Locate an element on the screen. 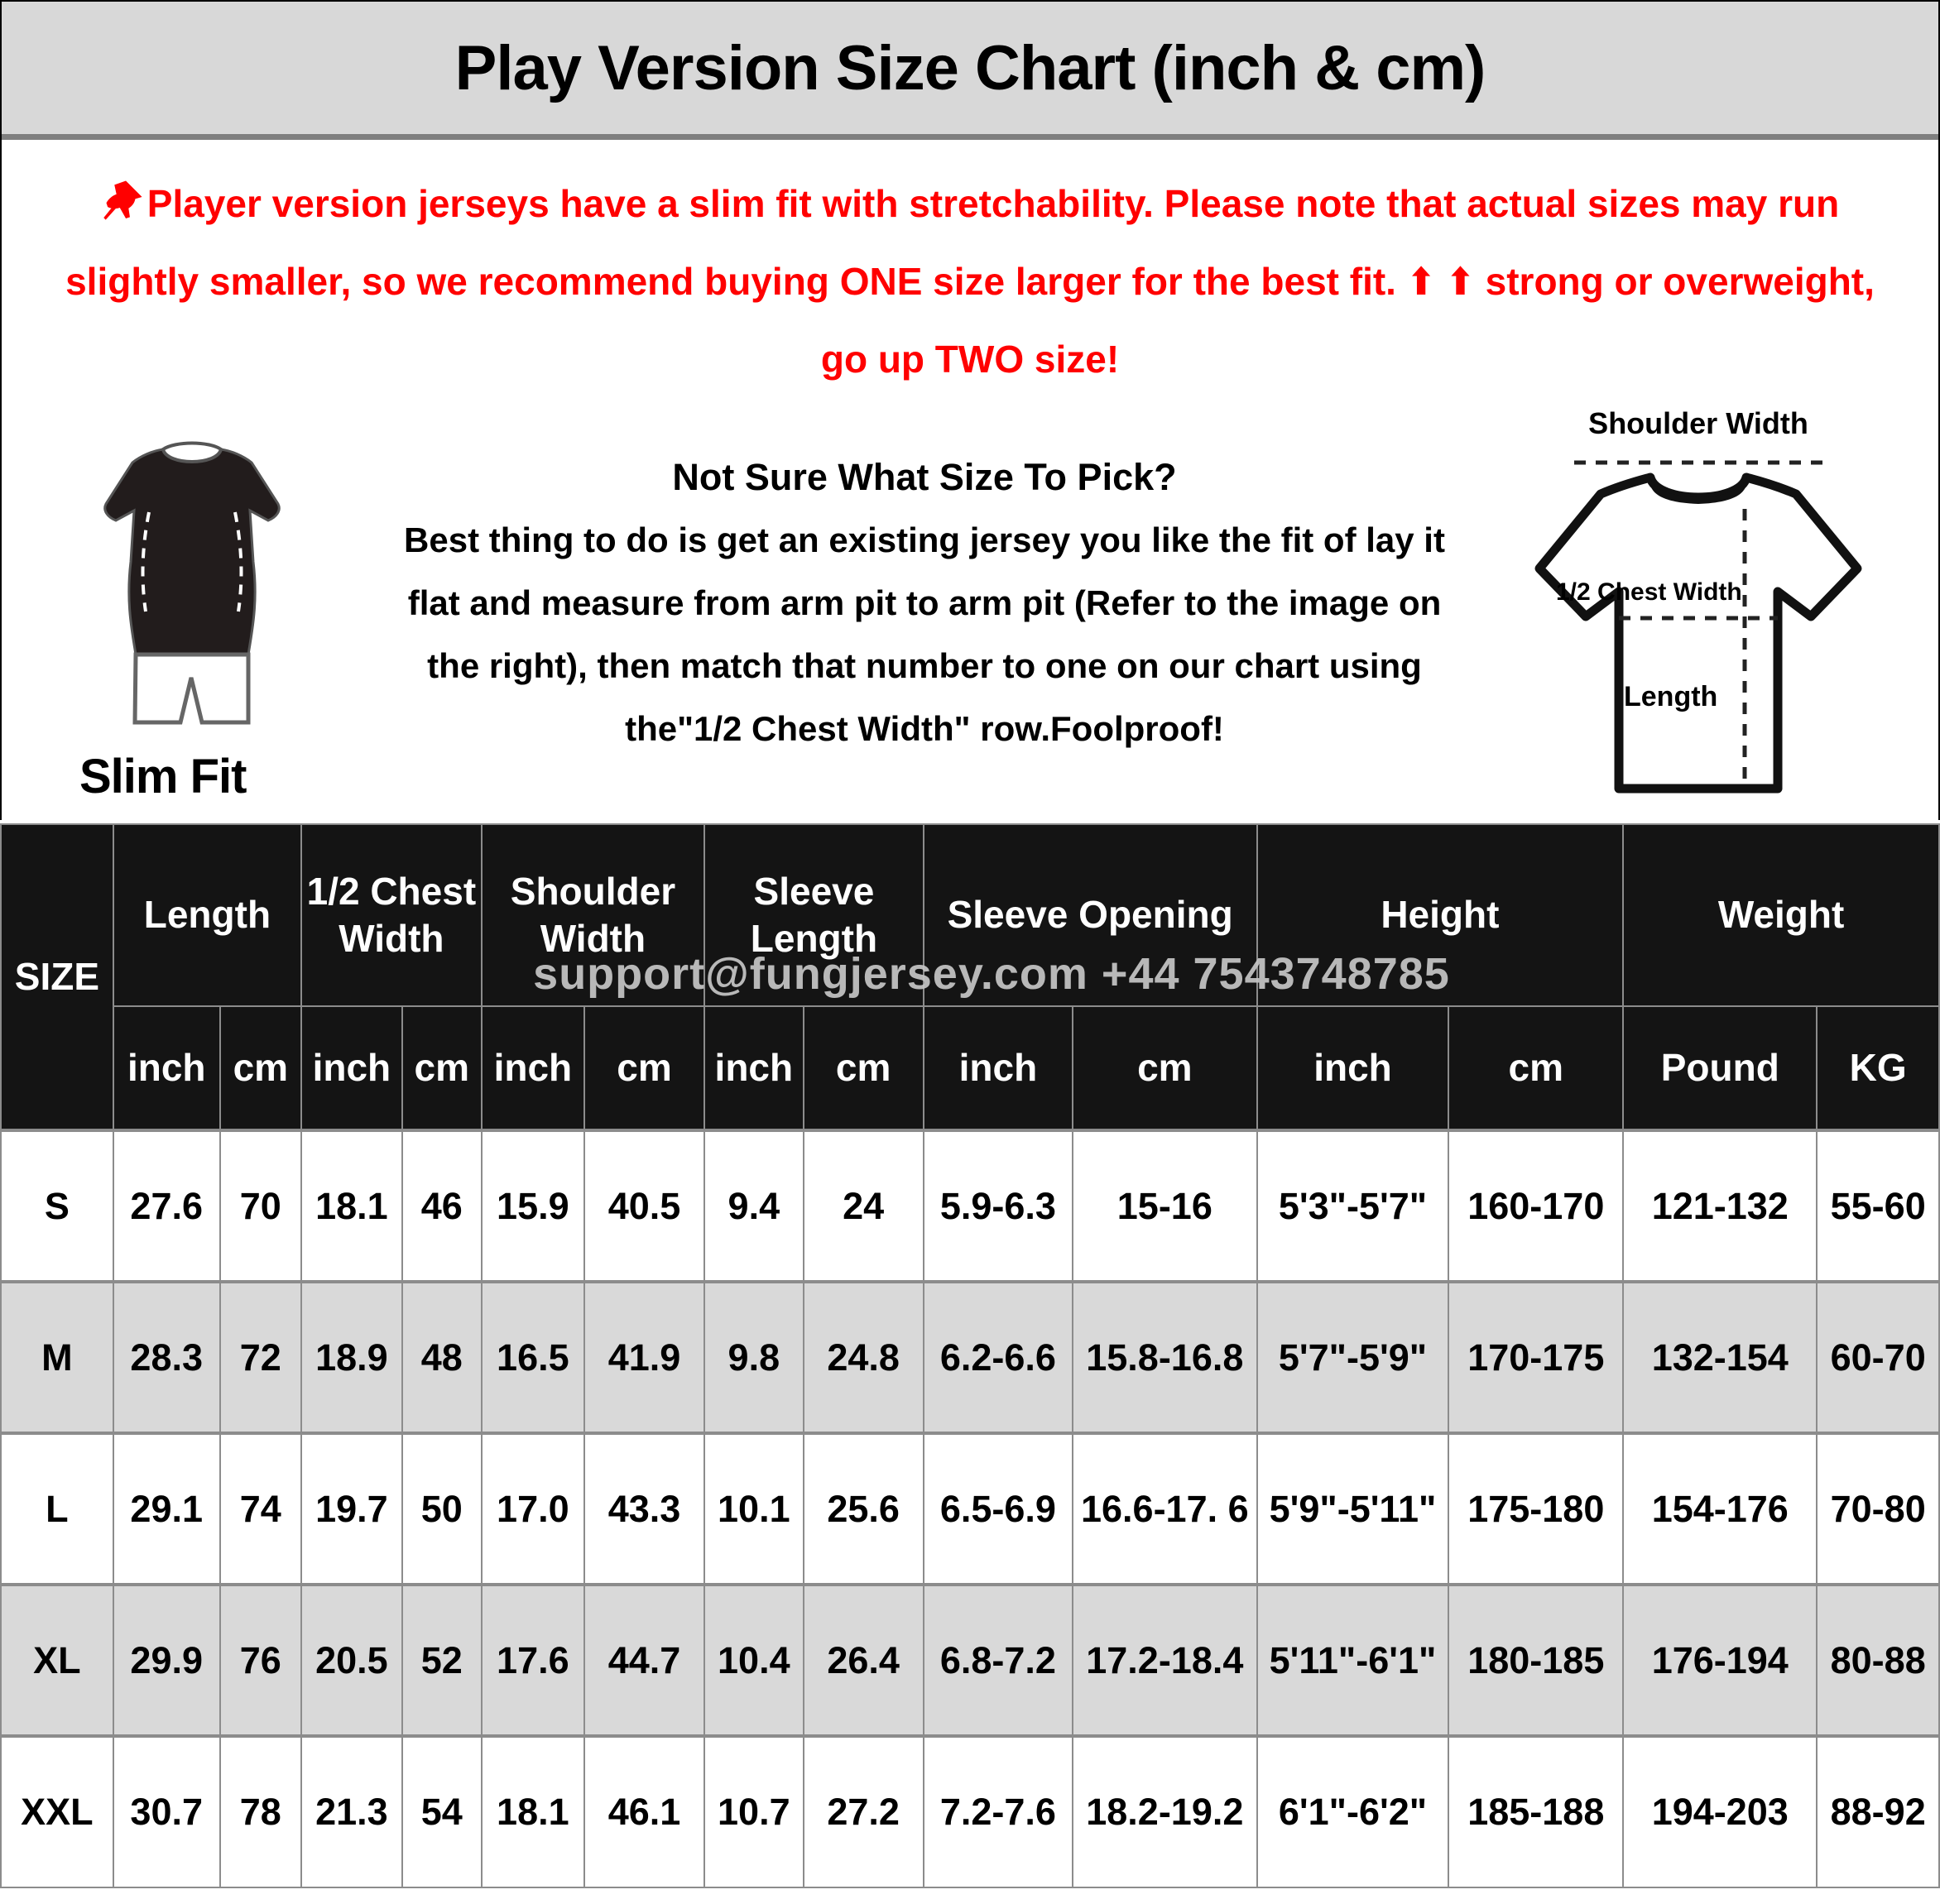 The height and width of the screenshot is (1904, 1940). watermark-text: support@fungjersey.com +44 7543748785 is located at coordinates (991, 974).